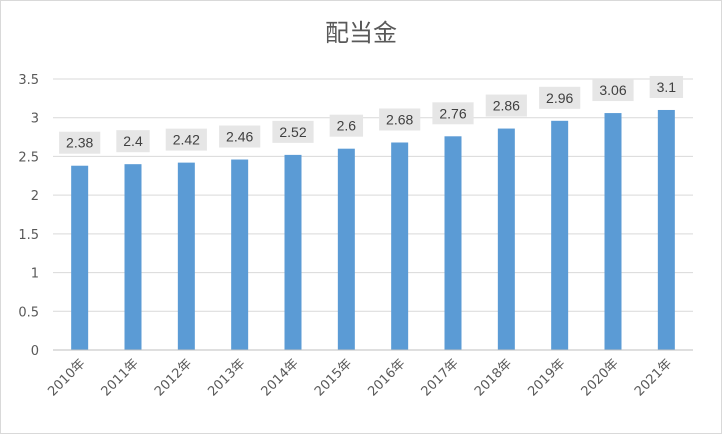 This screenshot has height=434, width=722. Describe the element at coordinates (493, 377) in the screenshot. I see `x-tick-label: 2018年` at that location.